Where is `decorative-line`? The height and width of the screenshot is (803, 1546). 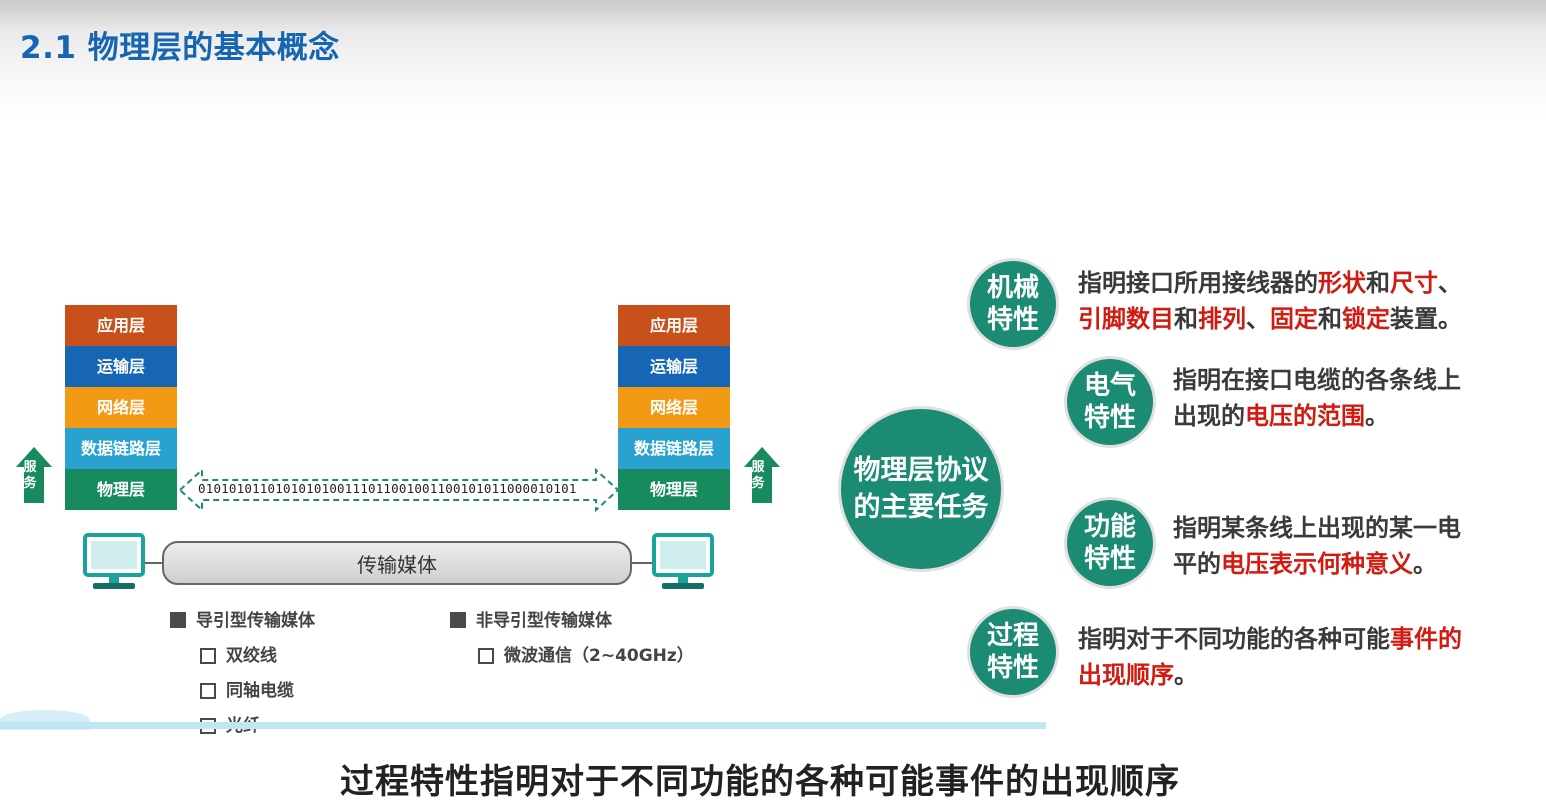
decorative-line is located at coordinates (523, 725).